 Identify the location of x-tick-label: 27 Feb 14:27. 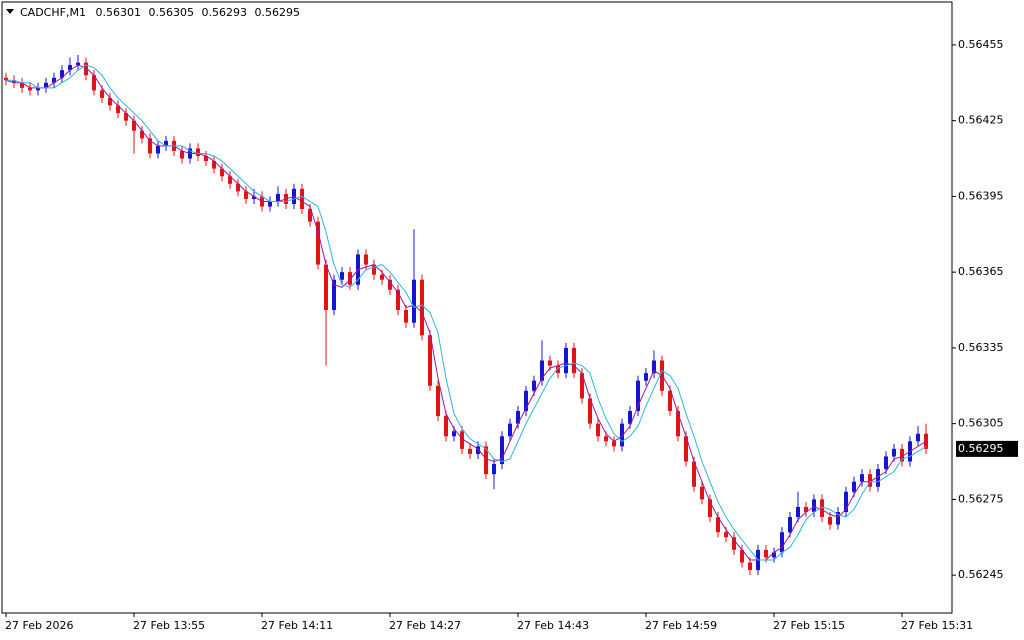
(425, 625).